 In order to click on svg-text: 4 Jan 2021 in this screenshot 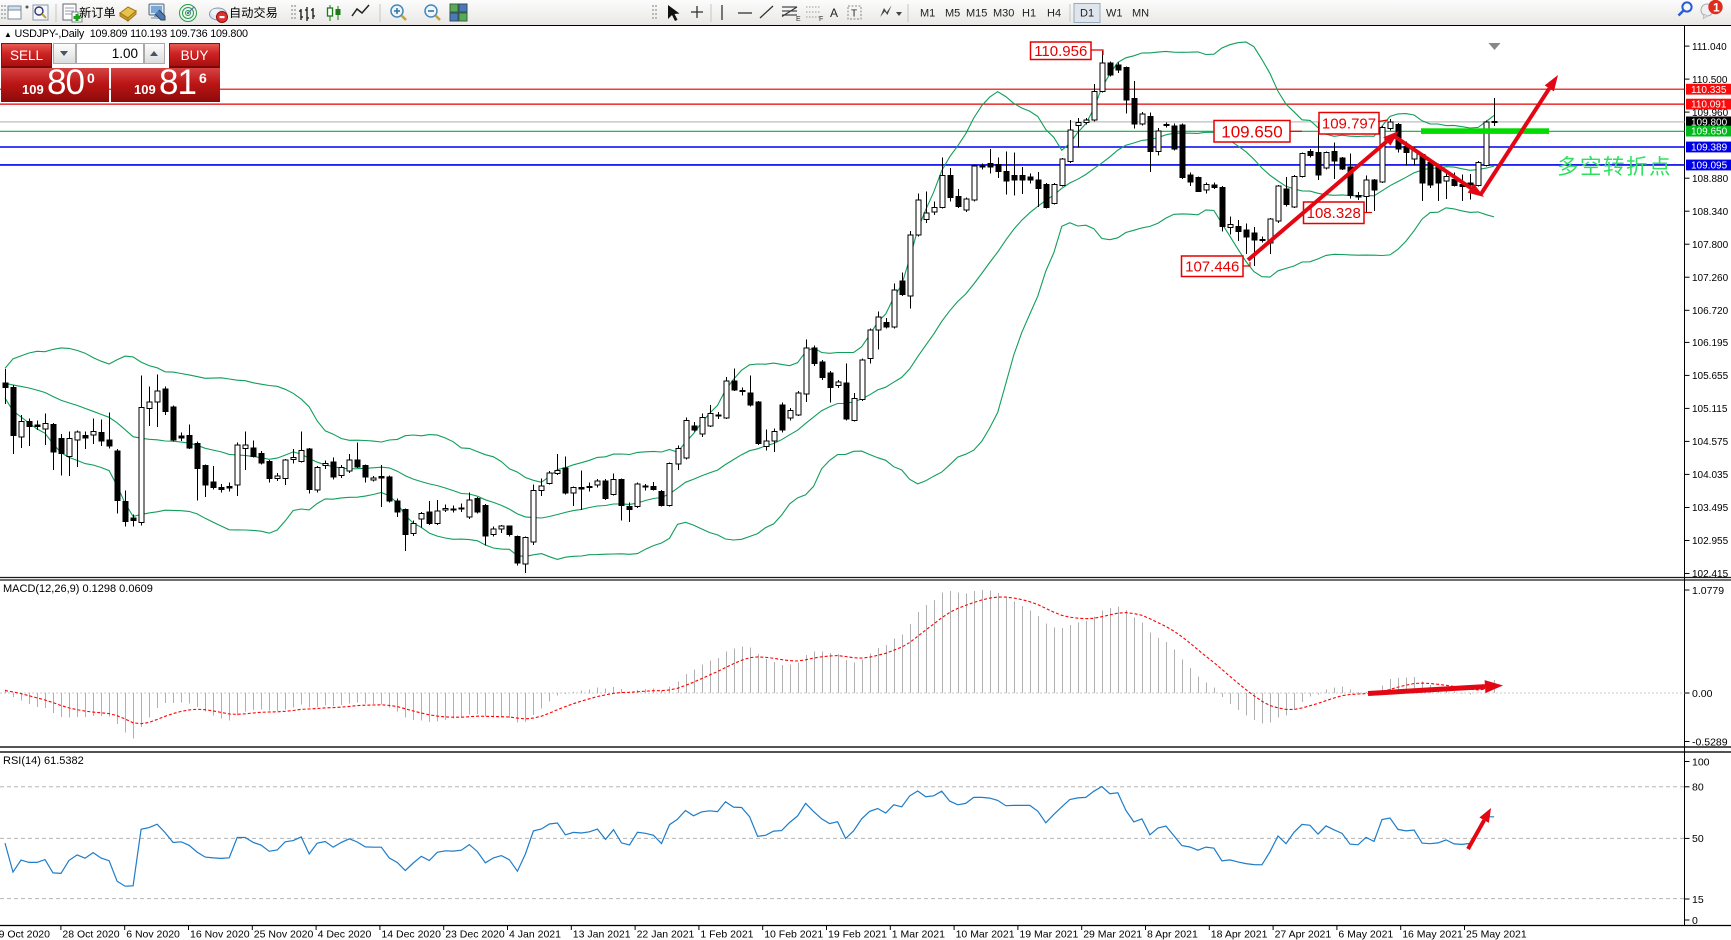, I will do `click(535, 934)`.